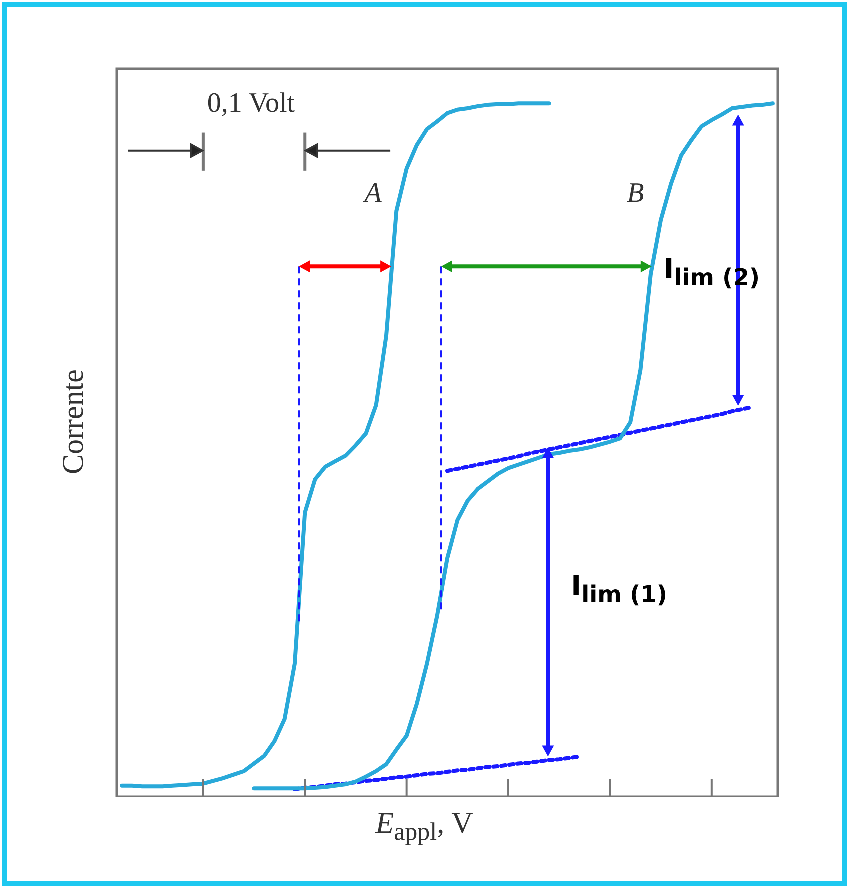 Image resolution: width=855 pixels, height=896 pixels. Describe the element at coordinates (373, 194) in the screenshot. I see `annotation: A` at that location.